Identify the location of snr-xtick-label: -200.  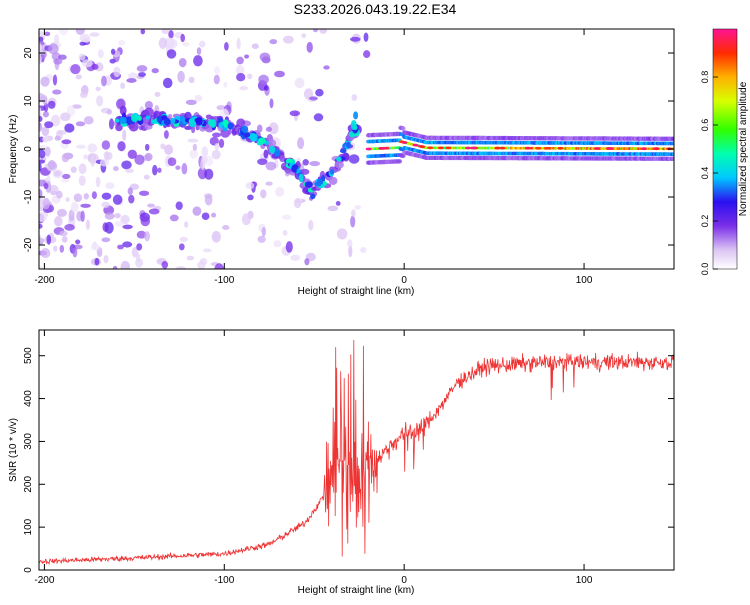
(44, 580).